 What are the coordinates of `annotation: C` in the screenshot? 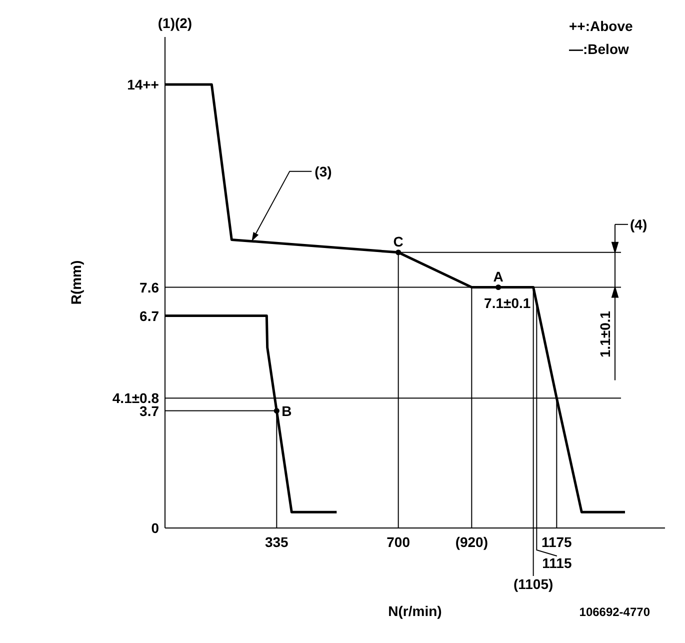 It's located at (398, 241).